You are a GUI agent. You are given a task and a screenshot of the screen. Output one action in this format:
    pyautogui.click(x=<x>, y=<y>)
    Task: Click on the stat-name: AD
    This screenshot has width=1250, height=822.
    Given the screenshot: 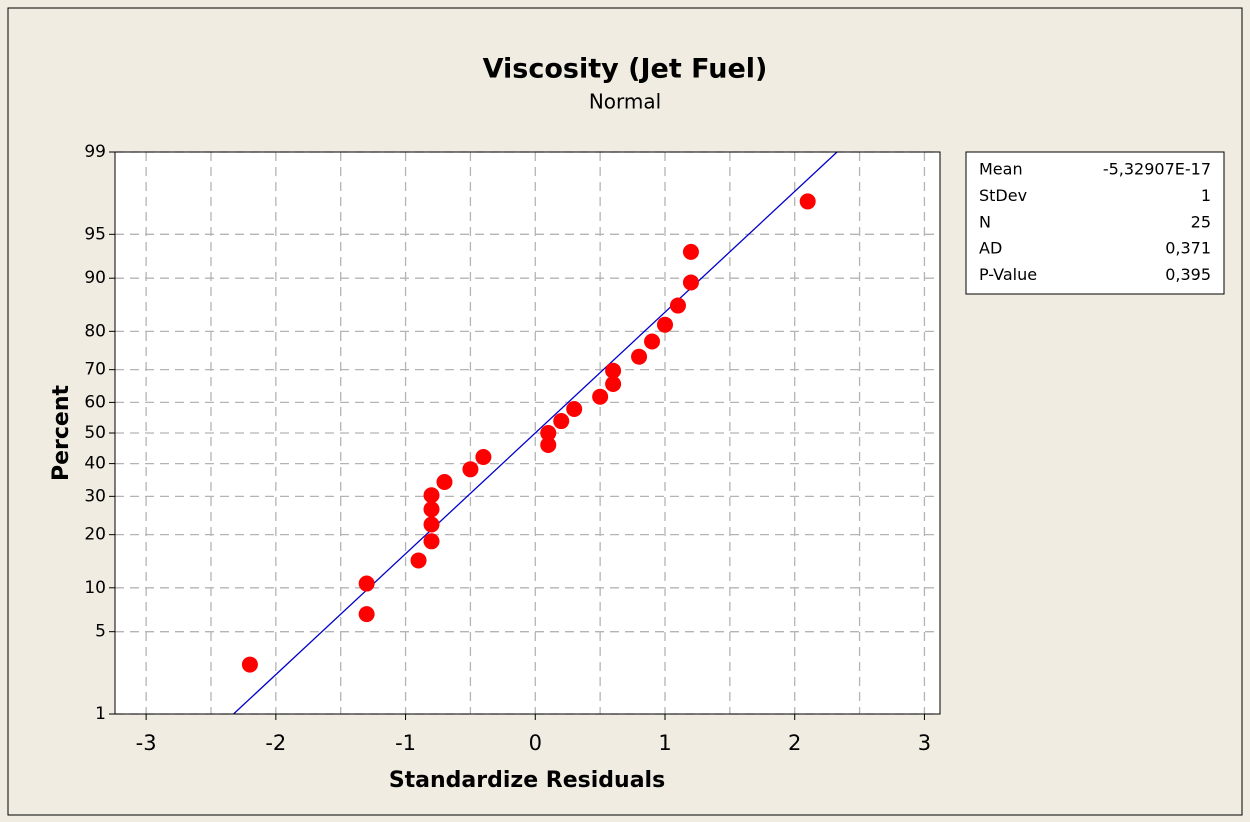 What is the action you would take?
    pyautogui.click(x=990, y=248)
    